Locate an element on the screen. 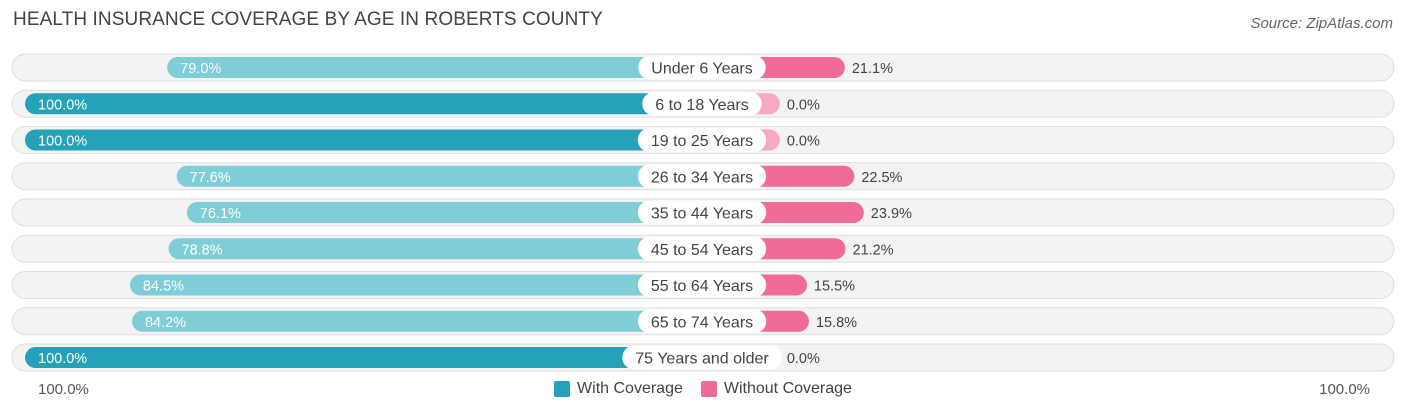 This screenshot has width=1406, height=414. legend-swatch-with-coverage is located at coordinates (562, 389).